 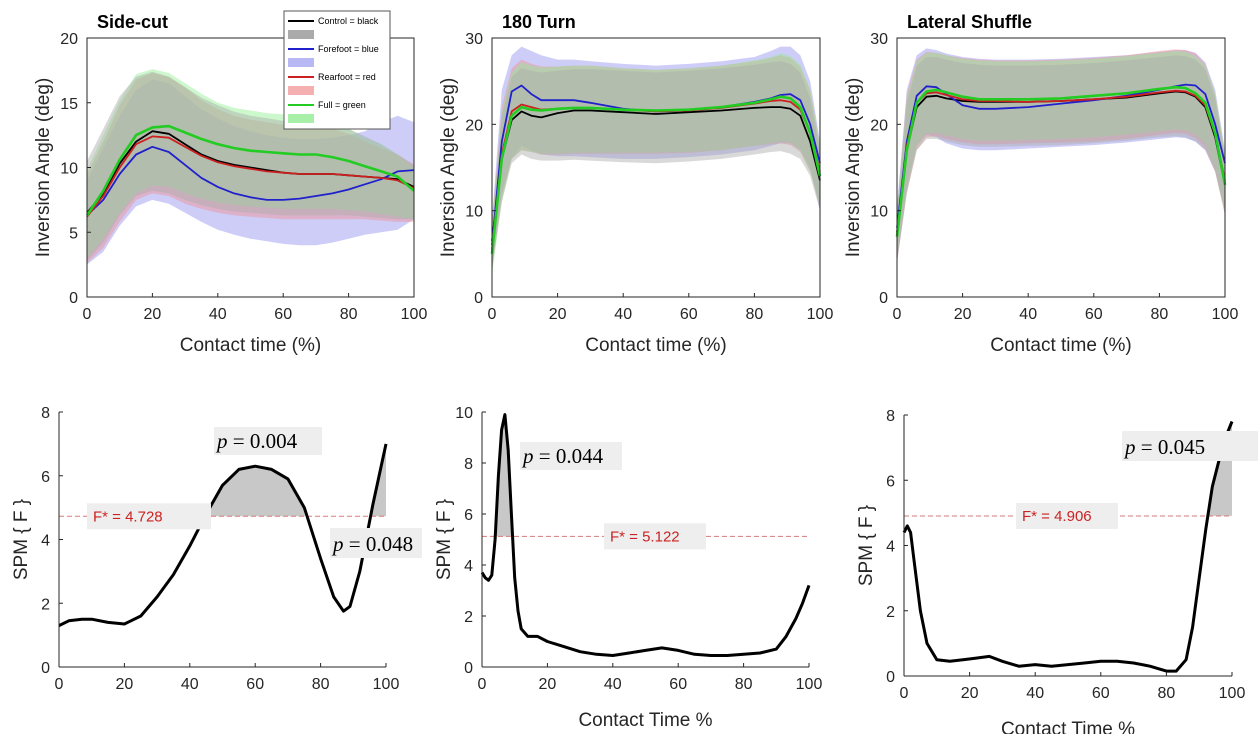 What do you see at coordinates (347, 77) in the screenshot?
I see `legend-label: Rearfoot = red` at bounding box center [347, 77].